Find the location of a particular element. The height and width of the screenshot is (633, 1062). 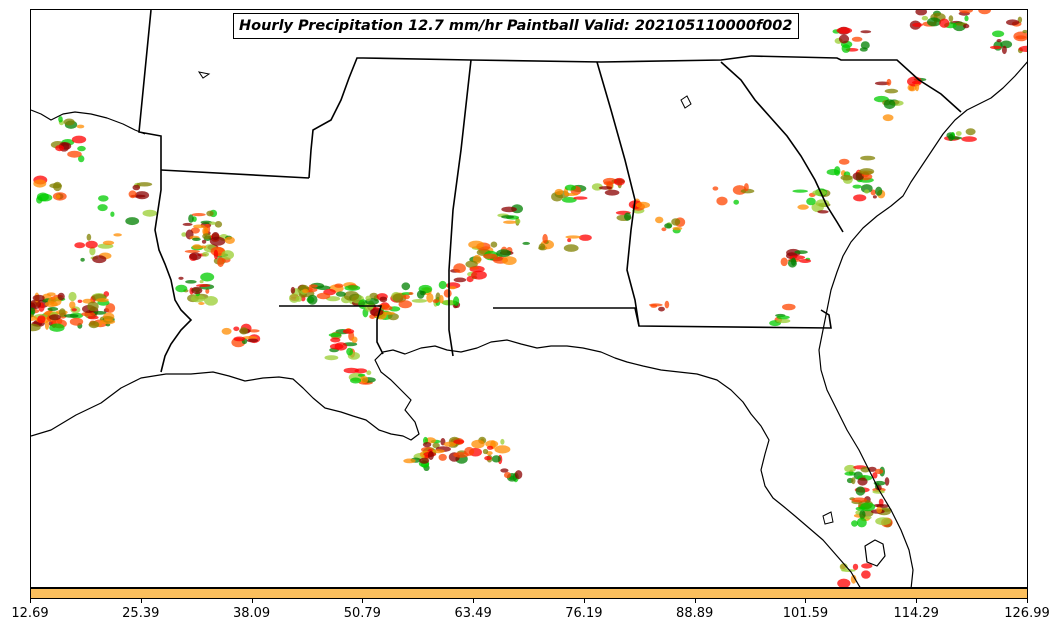

border-al-ga is located at coordinates (618, 194).